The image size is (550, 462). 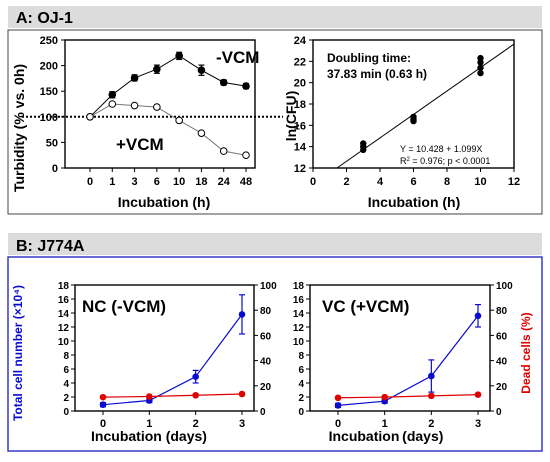 What do you see at coordinates (478, 424) in the screenshot?
I see `vc-xtick-label: 3` at bounding box center [478, 424].